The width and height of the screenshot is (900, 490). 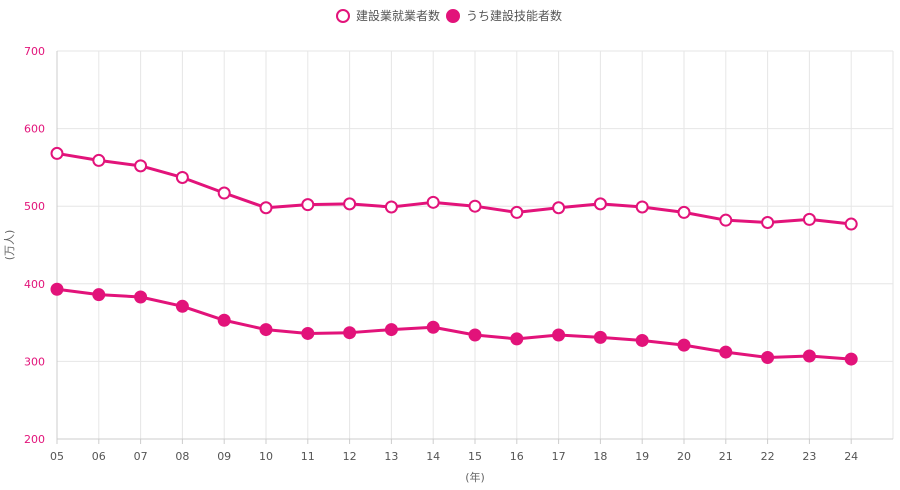 What do you see at coordinates (726, 456) in the screenshot?
I see `x-tick-label: 21` at bounding box center [726, 456].